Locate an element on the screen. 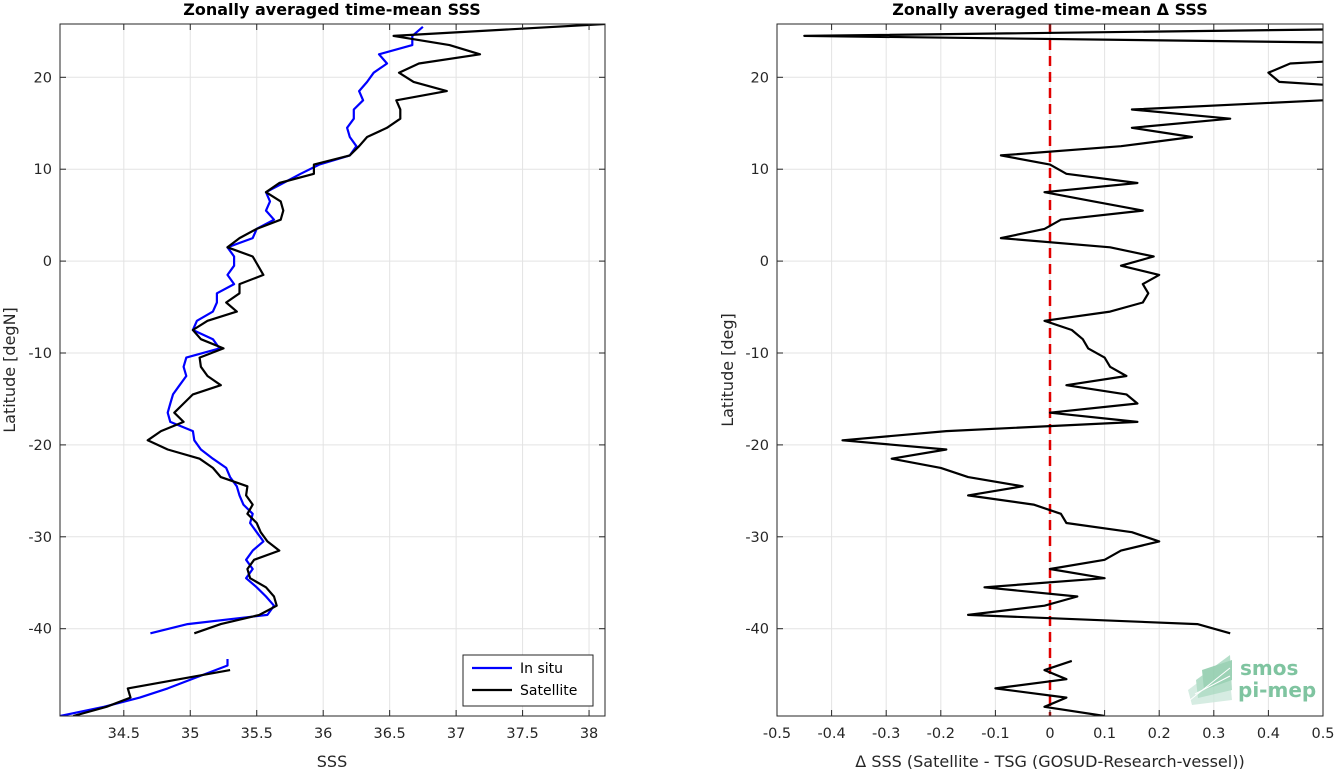  logo-emblem-icon is located at coordinates (1210, 680).